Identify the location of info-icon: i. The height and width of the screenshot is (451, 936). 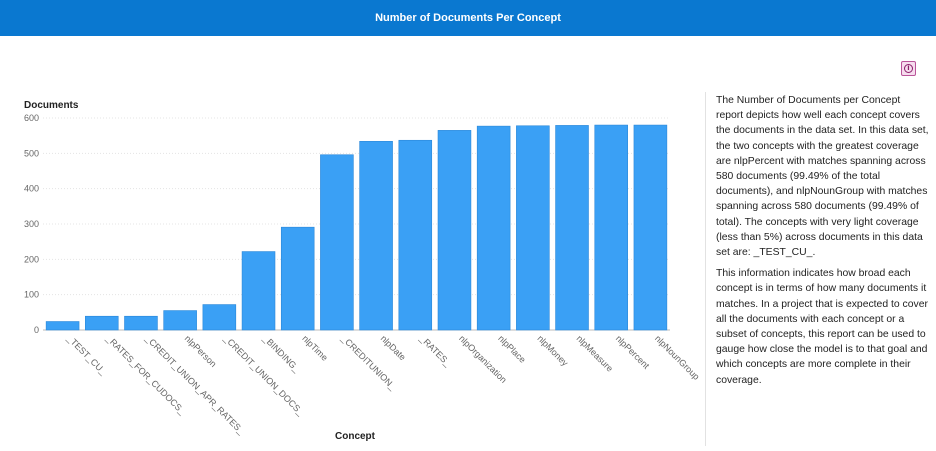
(908, 68).